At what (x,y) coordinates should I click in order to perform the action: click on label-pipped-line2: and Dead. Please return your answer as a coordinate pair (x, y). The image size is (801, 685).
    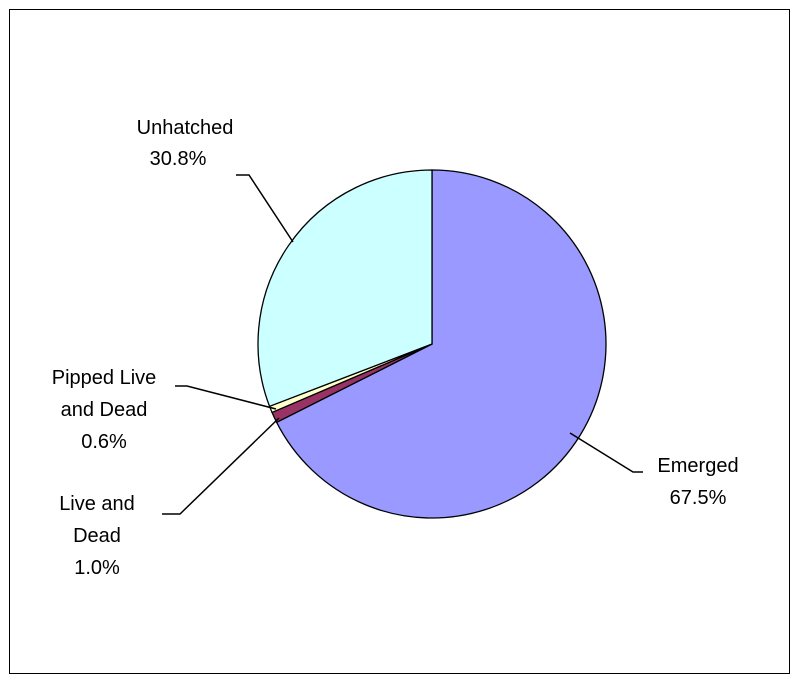
    Looking at the image, I should click on (104, 410).